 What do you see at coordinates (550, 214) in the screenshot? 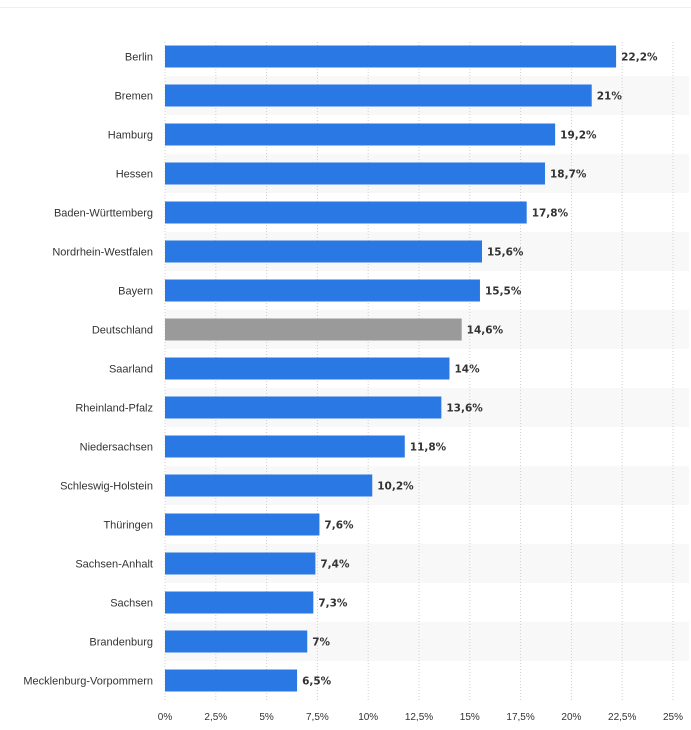
I see `value-label: 17,8%` at bounding box center [550, 214].